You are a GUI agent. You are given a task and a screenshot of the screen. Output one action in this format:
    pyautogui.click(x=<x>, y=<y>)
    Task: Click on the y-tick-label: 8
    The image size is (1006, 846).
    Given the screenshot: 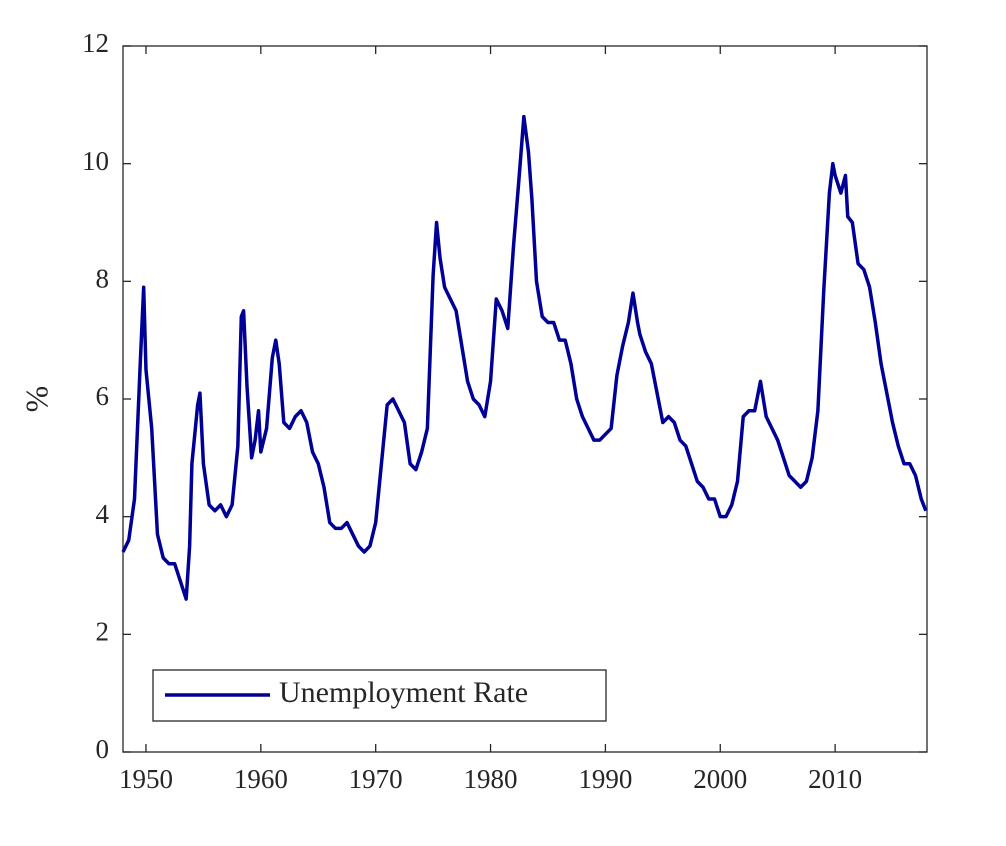 What is the action you would take?
    pyautogui.click(x=103, y=279)
    